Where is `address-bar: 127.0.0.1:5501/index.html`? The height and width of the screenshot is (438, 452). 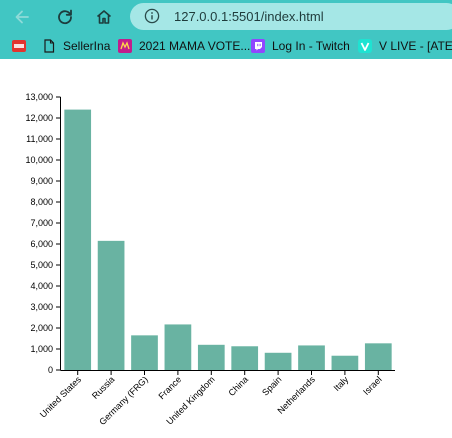
address-bar: 127.0.0.1:5501/index.html is located at coordinates (291, 16).